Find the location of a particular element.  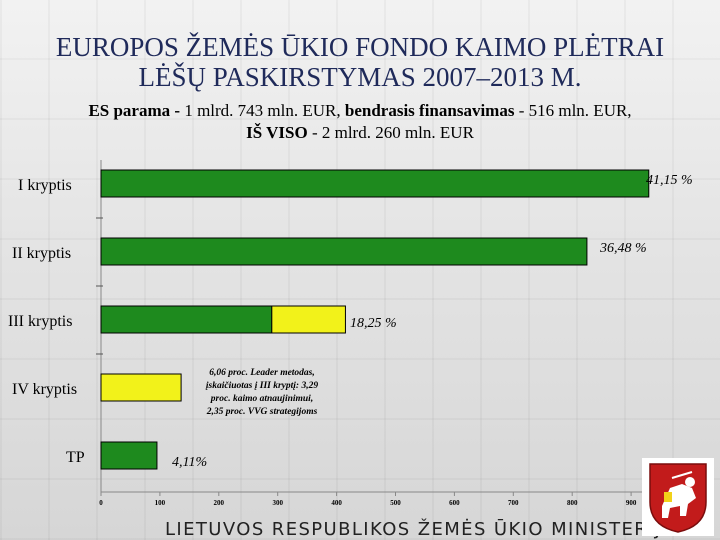

subtitle-cofinance-amount: - 516 mln. EUR, is located at coordinates (573, 110).